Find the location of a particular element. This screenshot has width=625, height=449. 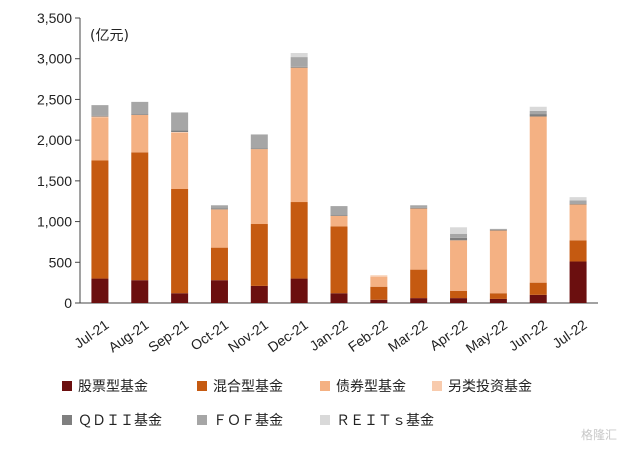

x-tick-label: Sep-21 is located at coordinates (168, 335).